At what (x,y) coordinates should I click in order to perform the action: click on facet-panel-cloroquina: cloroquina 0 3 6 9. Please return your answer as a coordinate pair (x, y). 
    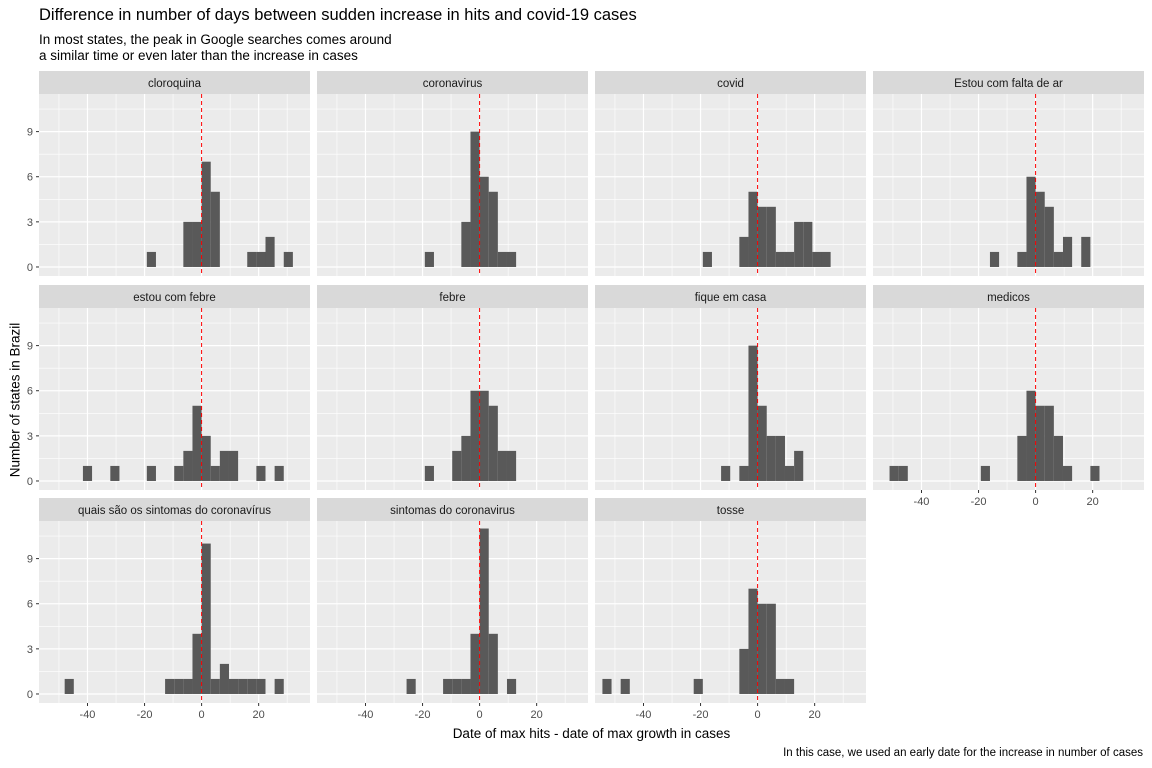
    Looking at the image, I should click on (168, 173).